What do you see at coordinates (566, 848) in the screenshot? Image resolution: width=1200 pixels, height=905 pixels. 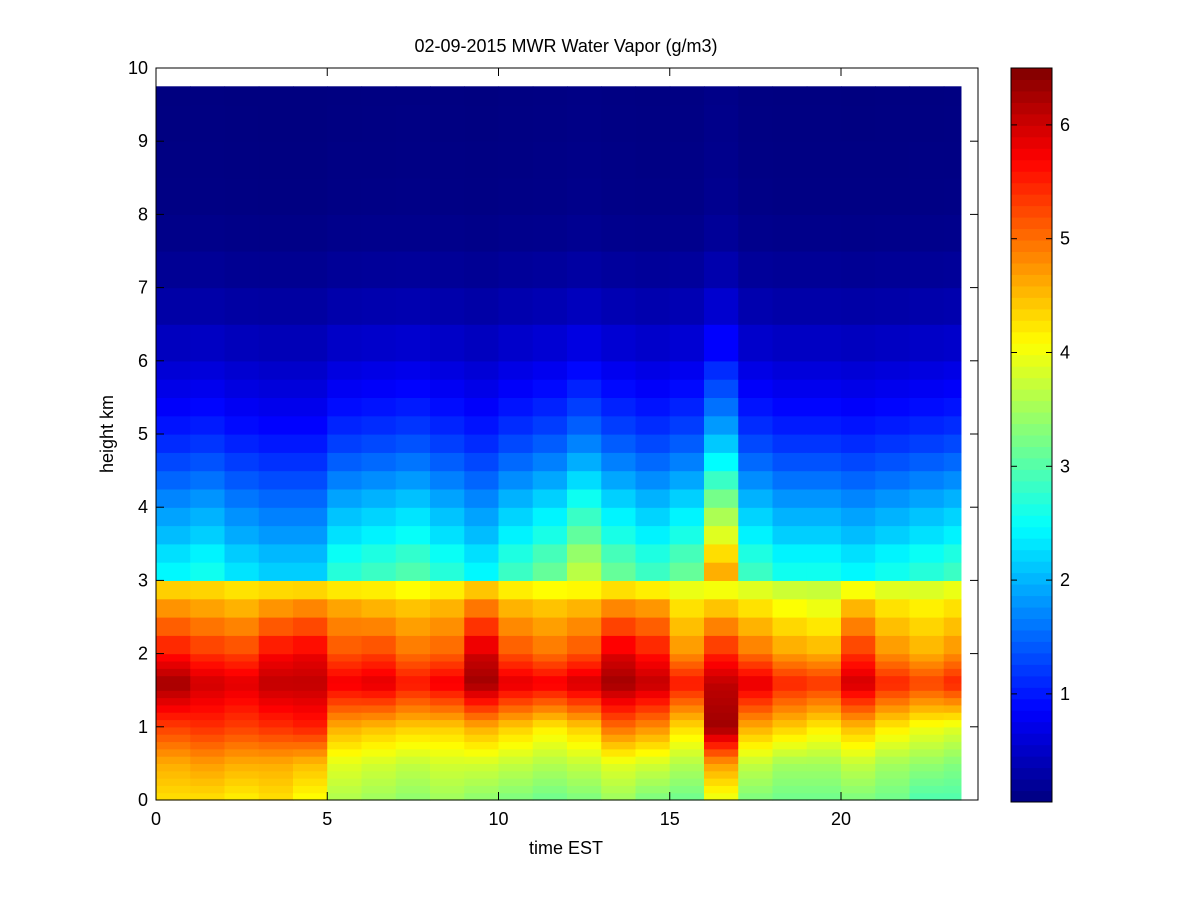 I see `x-axis-label: time EST` at bounding box center [566, 848].